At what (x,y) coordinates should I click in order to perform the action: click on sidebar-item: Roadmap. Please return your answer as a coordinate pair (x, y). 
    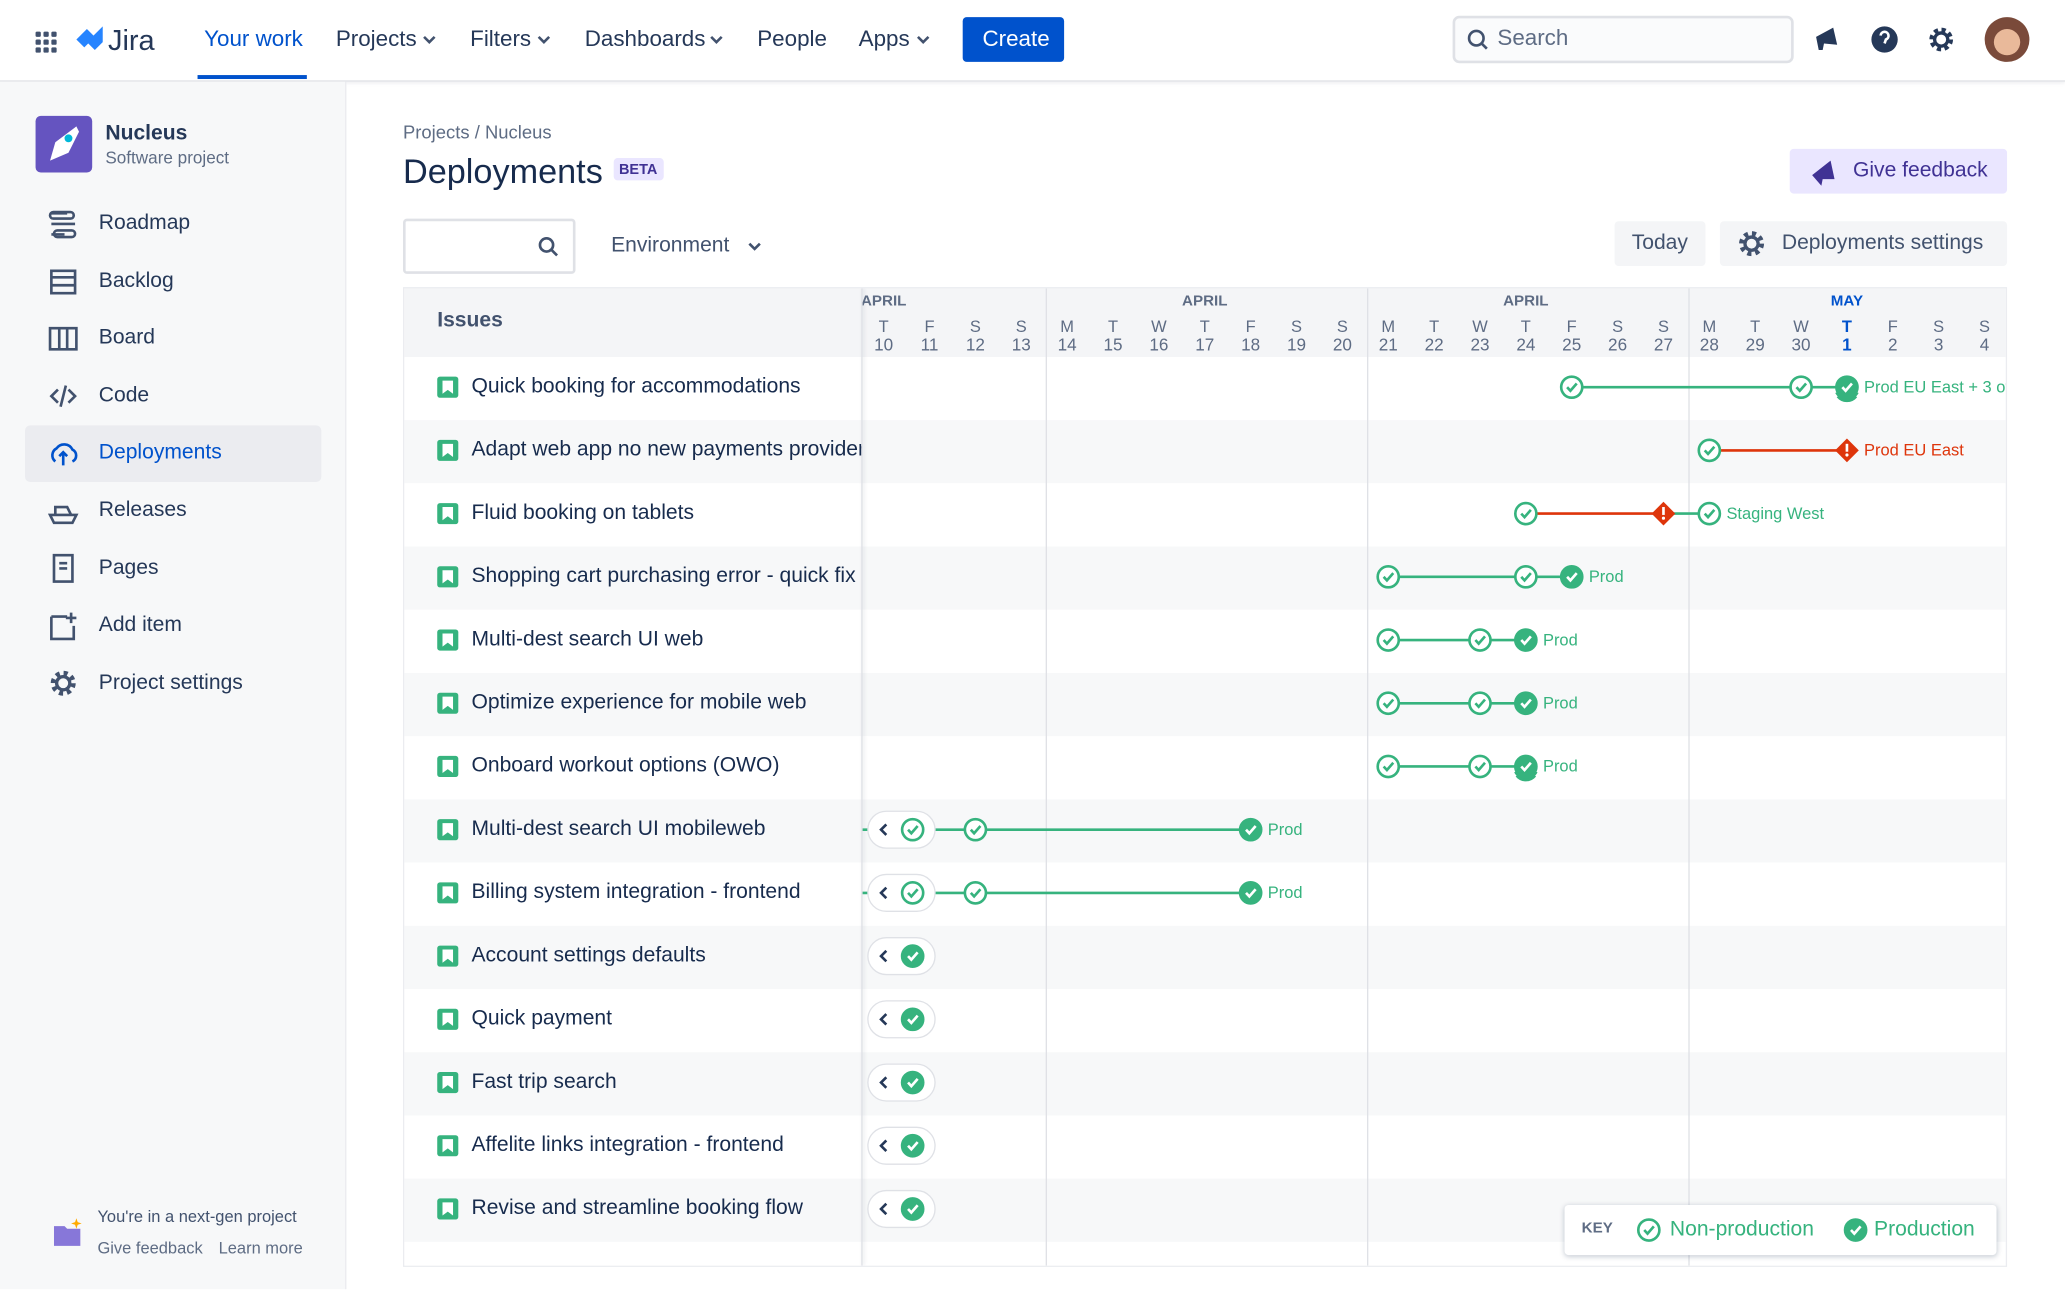
    Looking at the image, I should click on (144, 223).